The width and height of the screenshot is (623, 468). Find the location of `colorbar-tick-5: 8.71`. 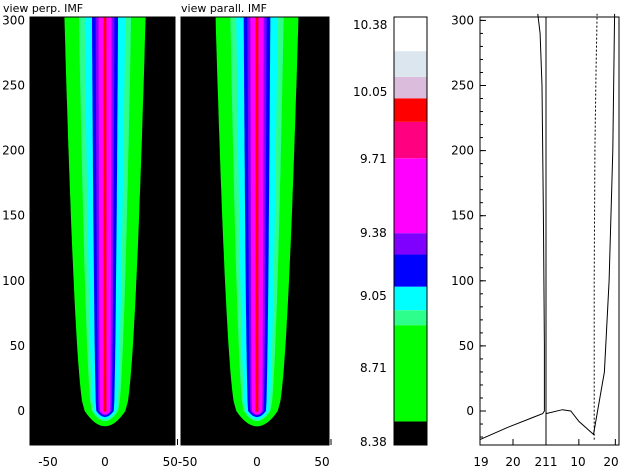

colorbar-tick-5: 8.71 is located at coordinates (373, 368).